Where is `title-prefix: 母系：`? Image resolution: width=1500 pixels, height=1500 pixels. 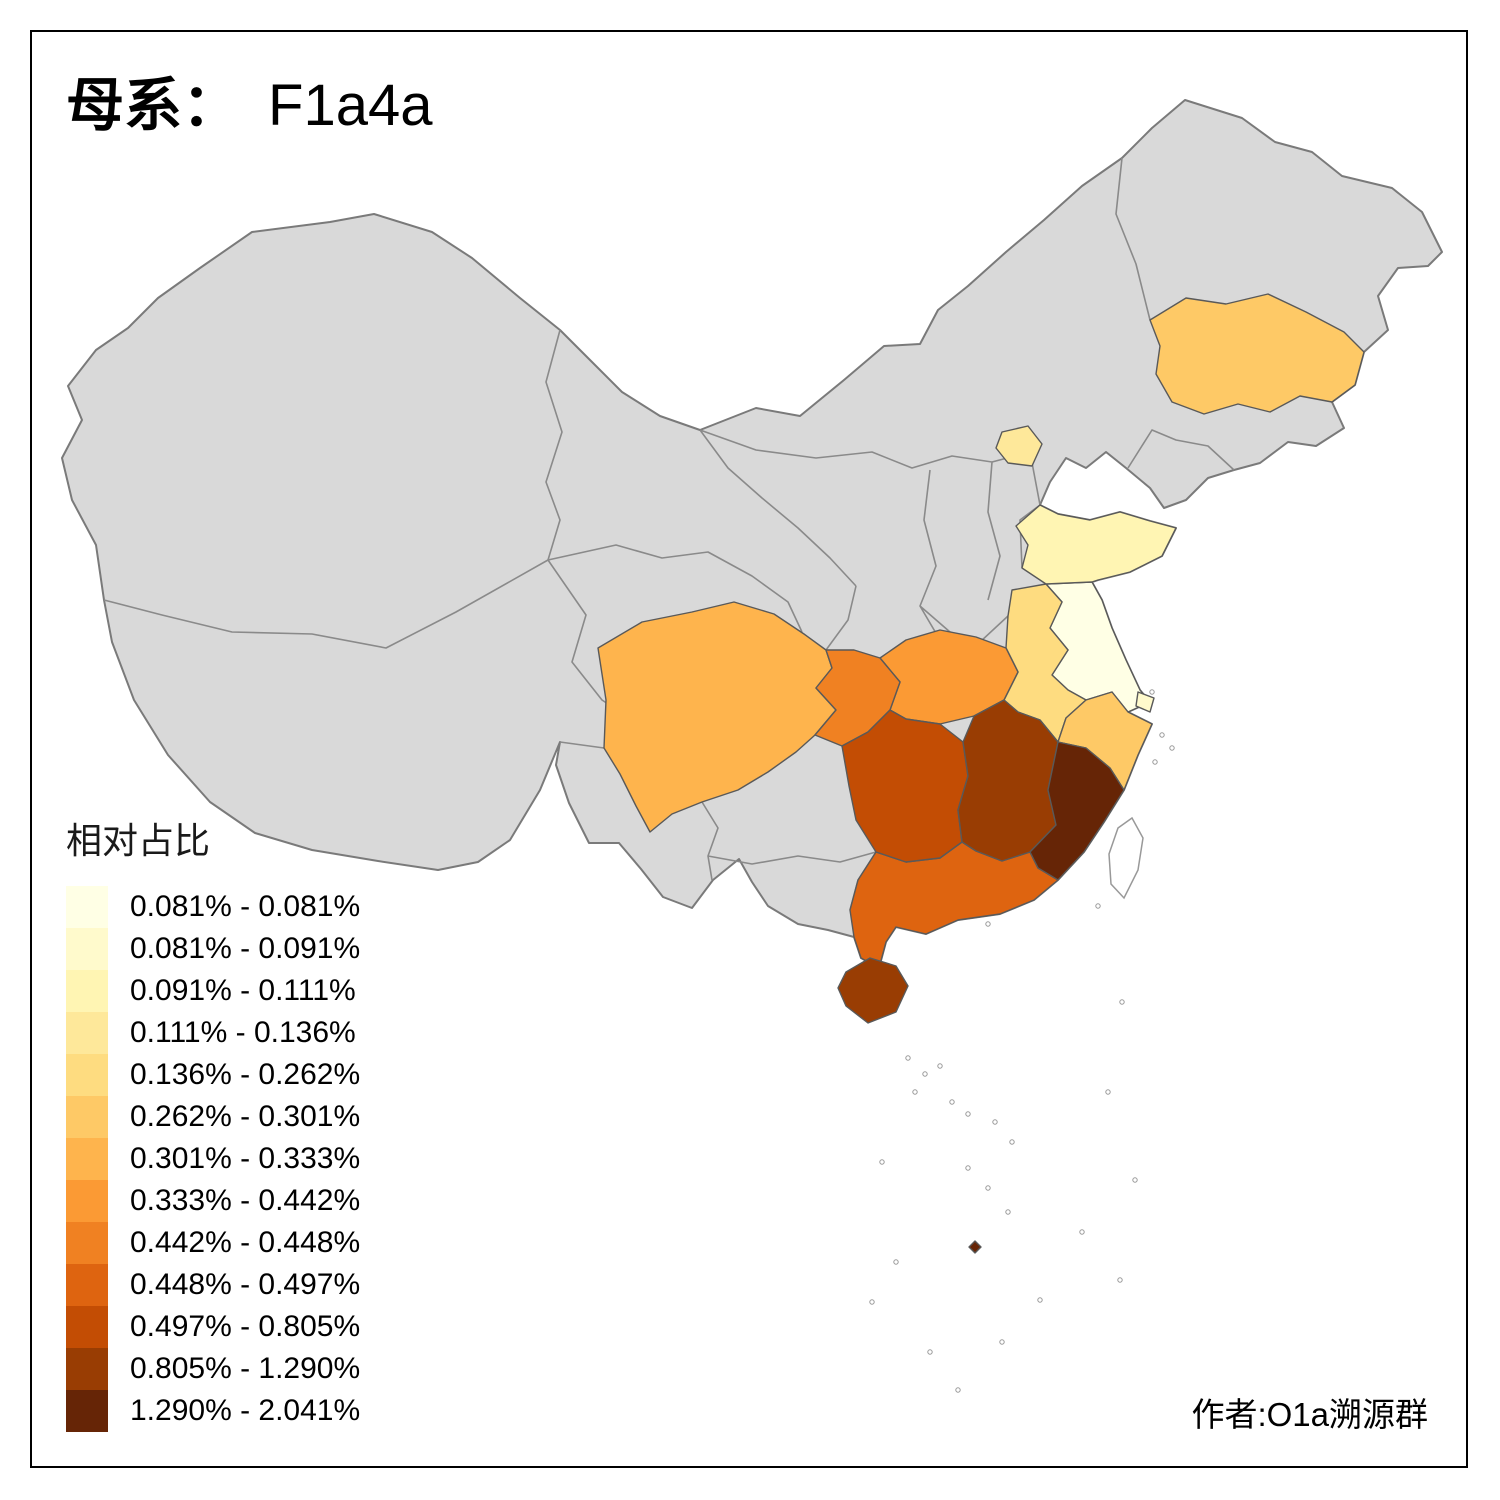 title-prefix: 母系： is located at coordinates (153, 105).